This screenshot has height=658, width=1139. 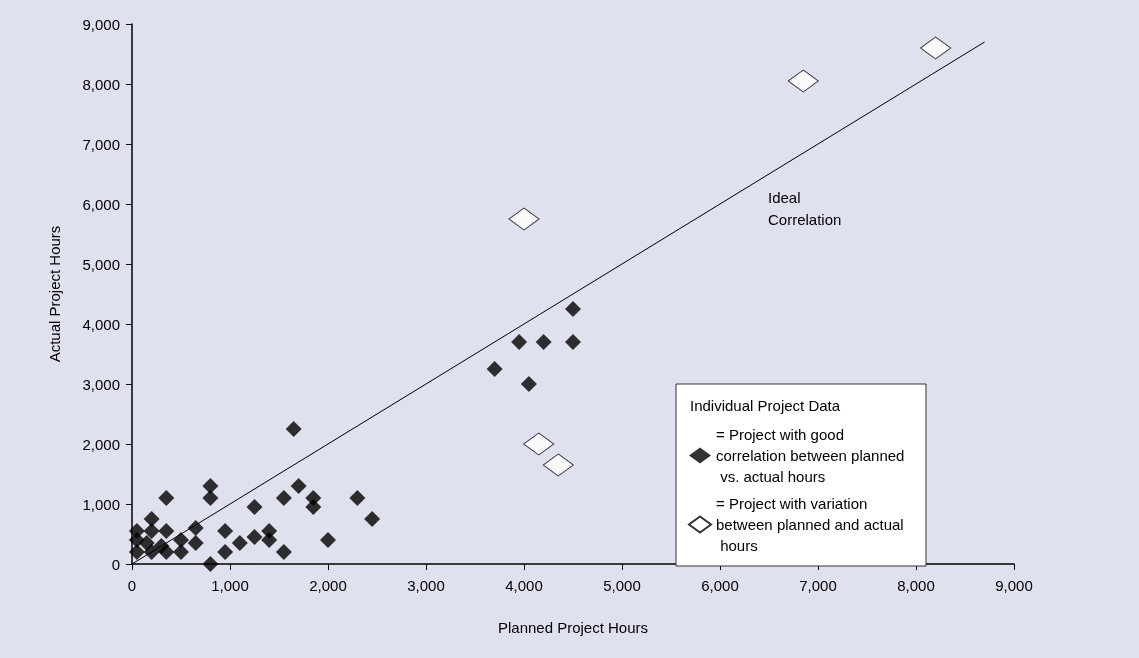 What do you see at coordinates (101, 84) in the screenshot?
I see `y-tick-label: 8,000` at bounding box center [101, 84].